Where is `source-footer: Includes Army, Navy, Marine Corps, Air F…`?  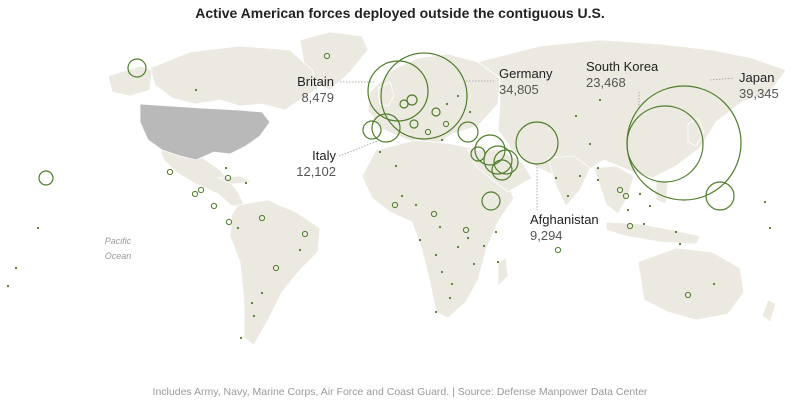
source-footer: Includes Army, Navy, Marine Corps, Air F… is located at coordinates (400, 392).